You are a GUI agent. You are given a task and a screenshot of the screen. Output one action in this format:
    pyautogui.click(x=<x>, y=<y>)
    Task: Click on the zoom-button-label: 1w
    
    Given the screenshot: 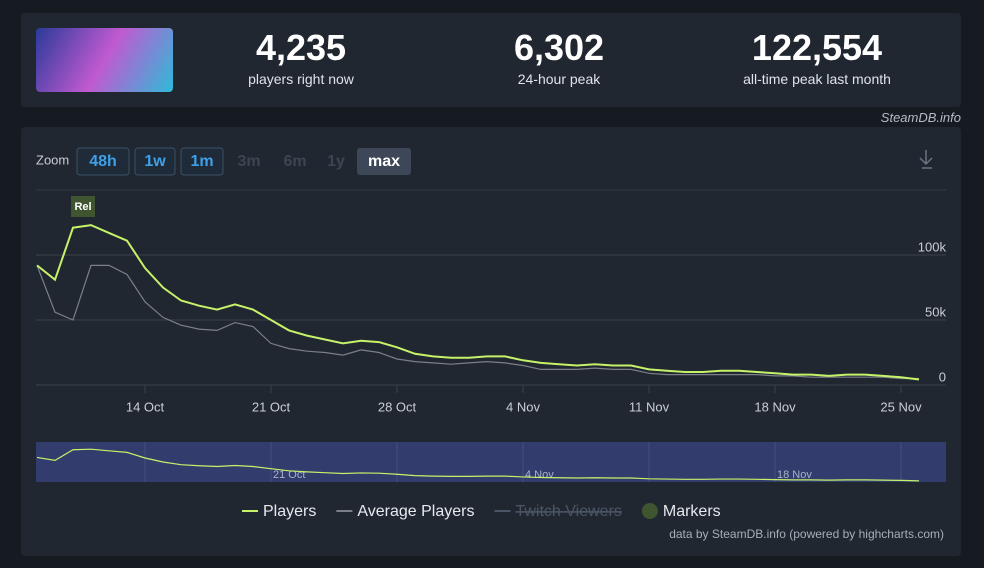 What is the action you would take?
    pyautogui.click(x=155, y=161)
    